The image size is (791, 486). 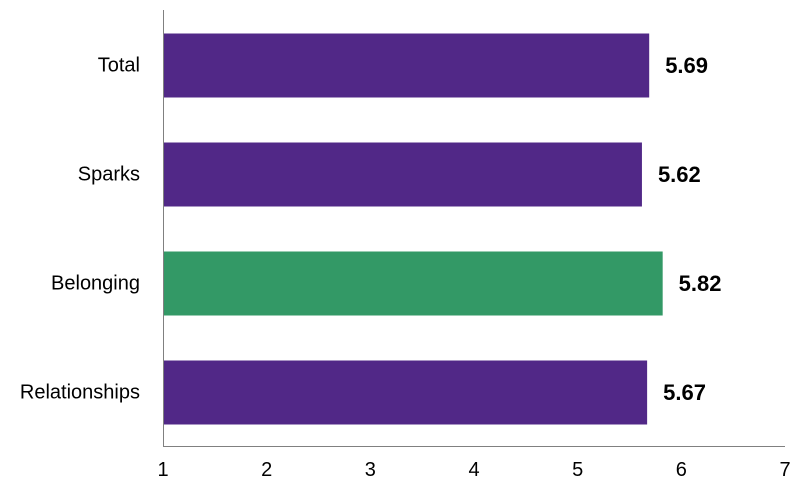 What do you see at coordinates (784, 470) in the screenshot?
I see `x-tick-label: 7` at bounding box center [784, 470].